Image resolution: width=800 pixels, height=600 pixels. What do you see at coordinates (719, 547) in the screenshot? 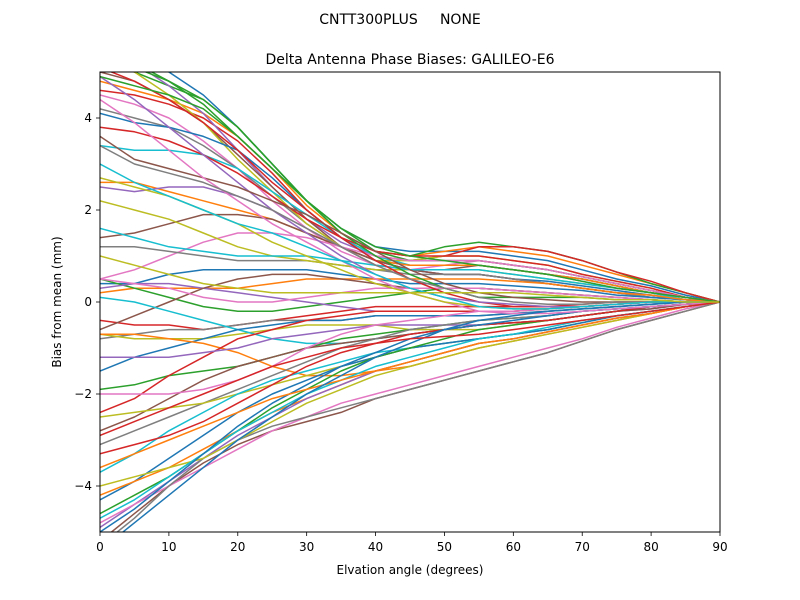
I see `x-tick-label: 90` at bounding box center [719, 547].